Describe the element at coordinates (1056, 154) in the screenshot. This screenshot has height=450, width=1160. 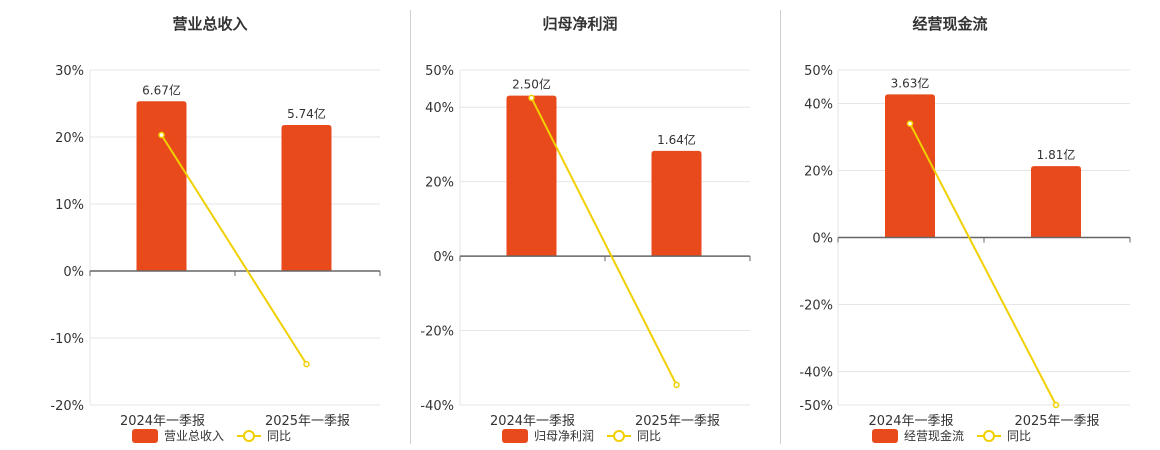
I see `bar-data-label: 1.81亿` at that location.